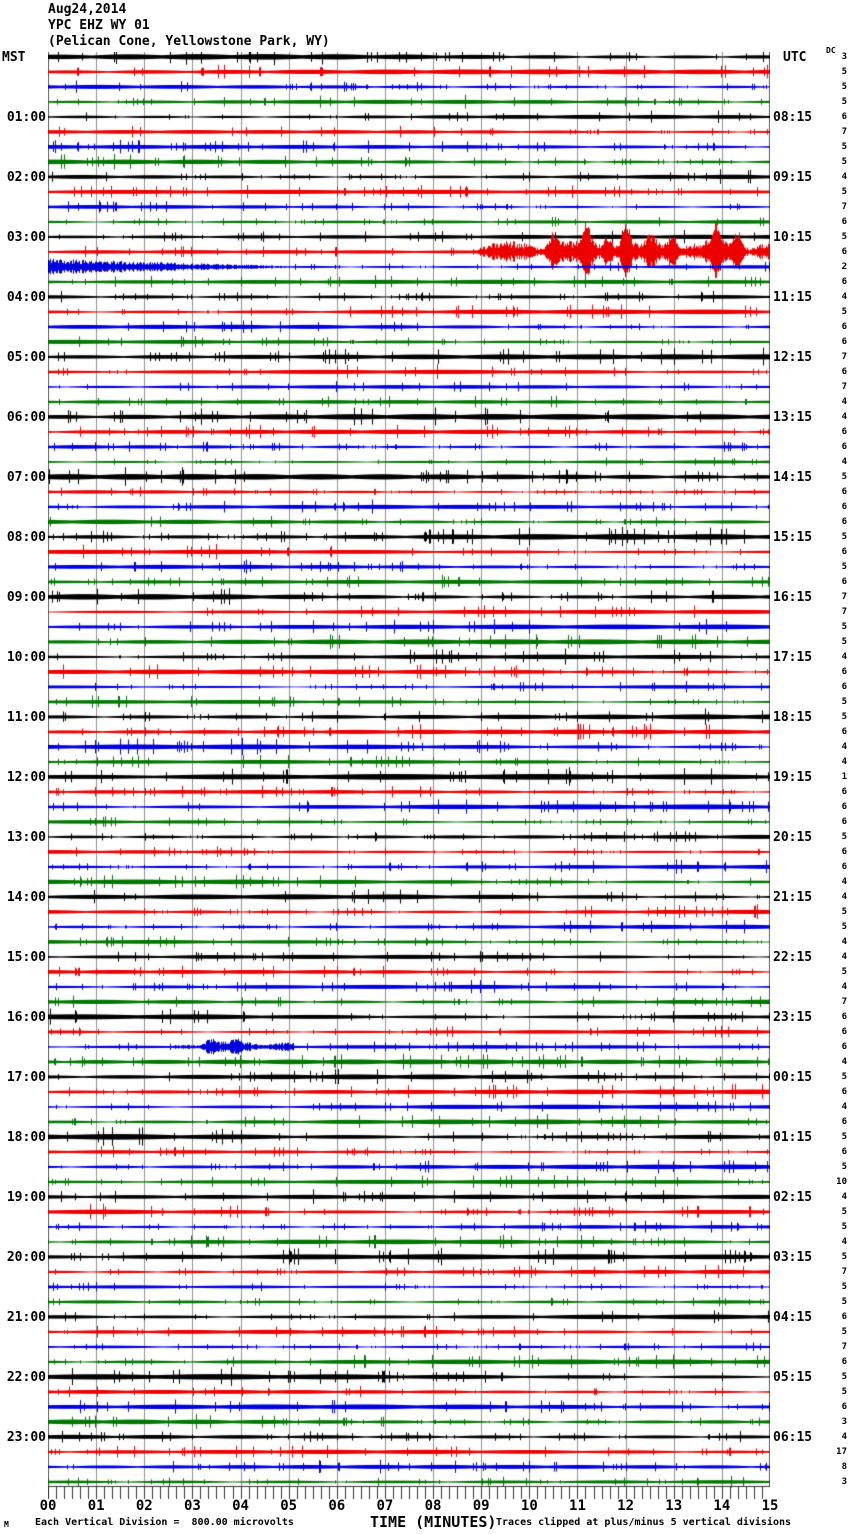 The height and width of the screenshot is (1534, 850). What do you see at coordinates (793, 1377) in the screenshot?
I see `utc-time-label: 05:15` at bounding box center [793, 1377].